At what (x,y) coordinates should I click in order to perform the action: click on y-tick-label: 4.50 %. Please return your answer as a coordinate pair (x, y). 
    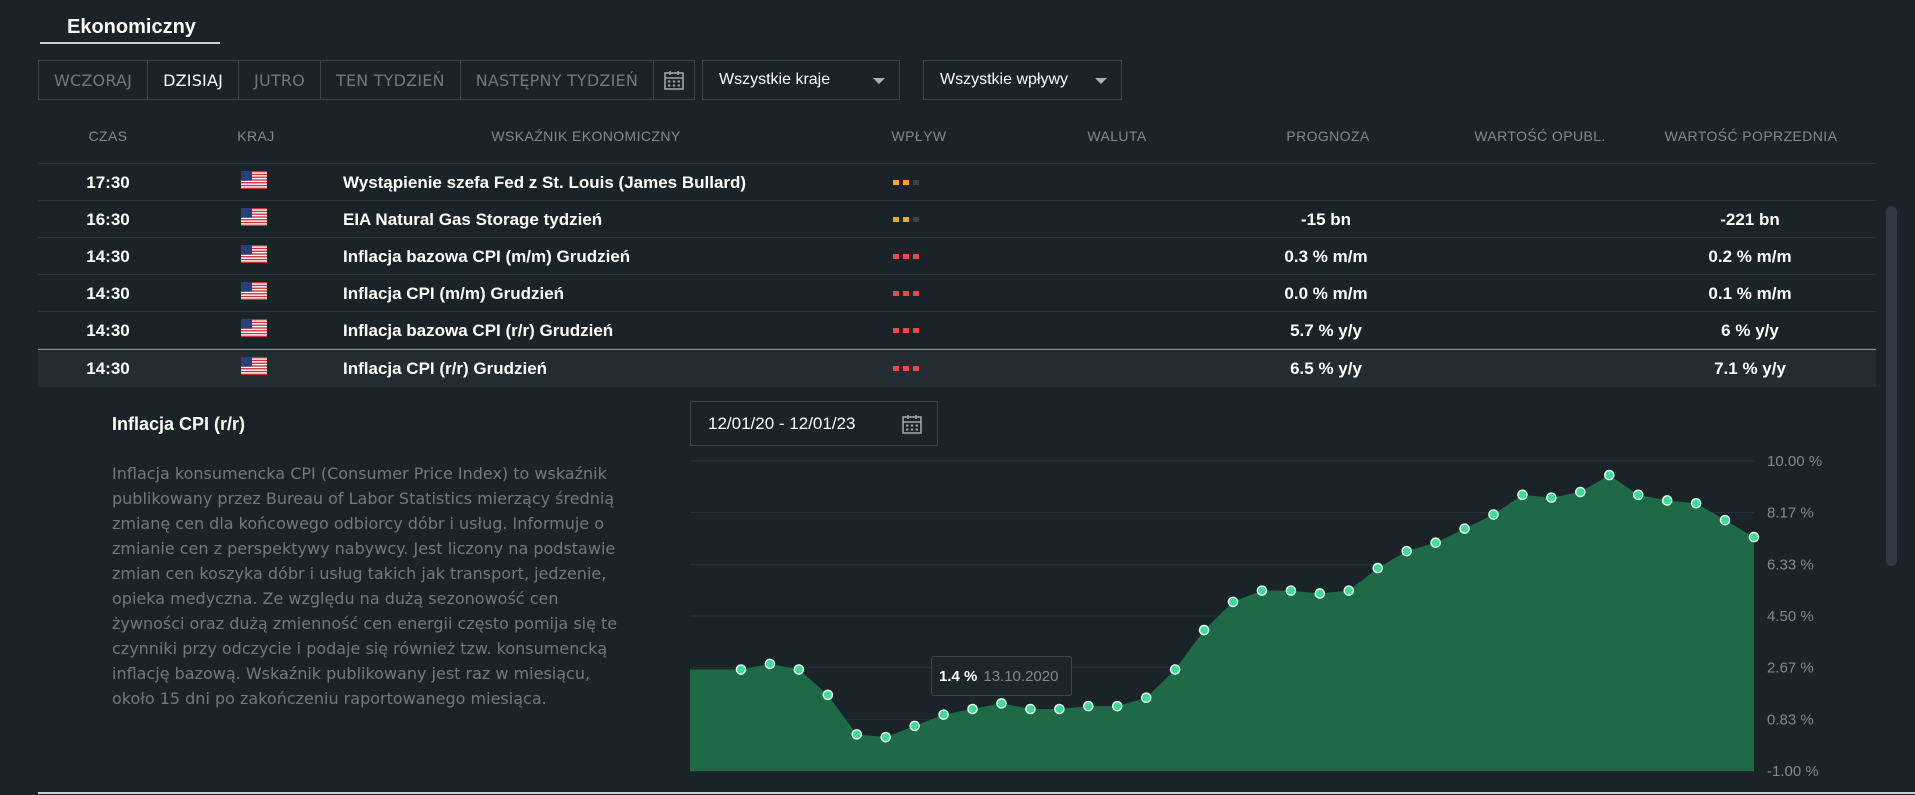
    Looking at the image, I should click on (1790, 616).